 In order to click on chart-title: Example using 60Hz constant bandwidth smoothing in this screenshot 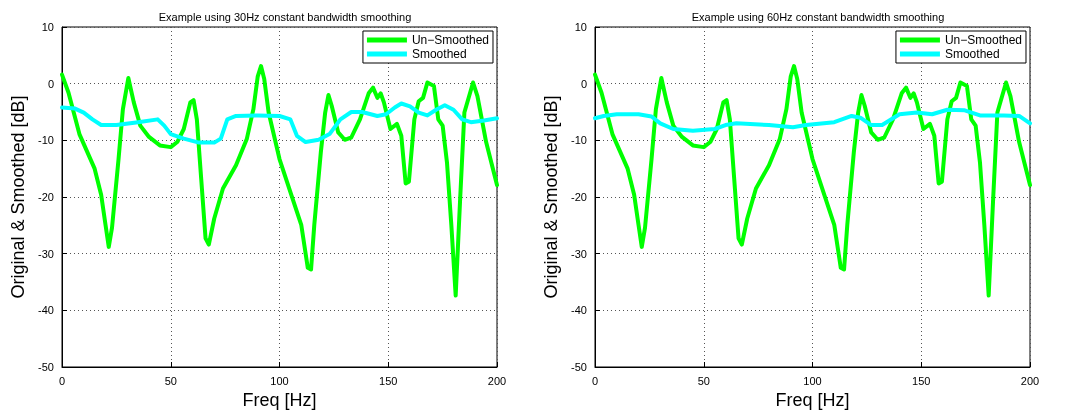, I will do `click(818, 16)`.